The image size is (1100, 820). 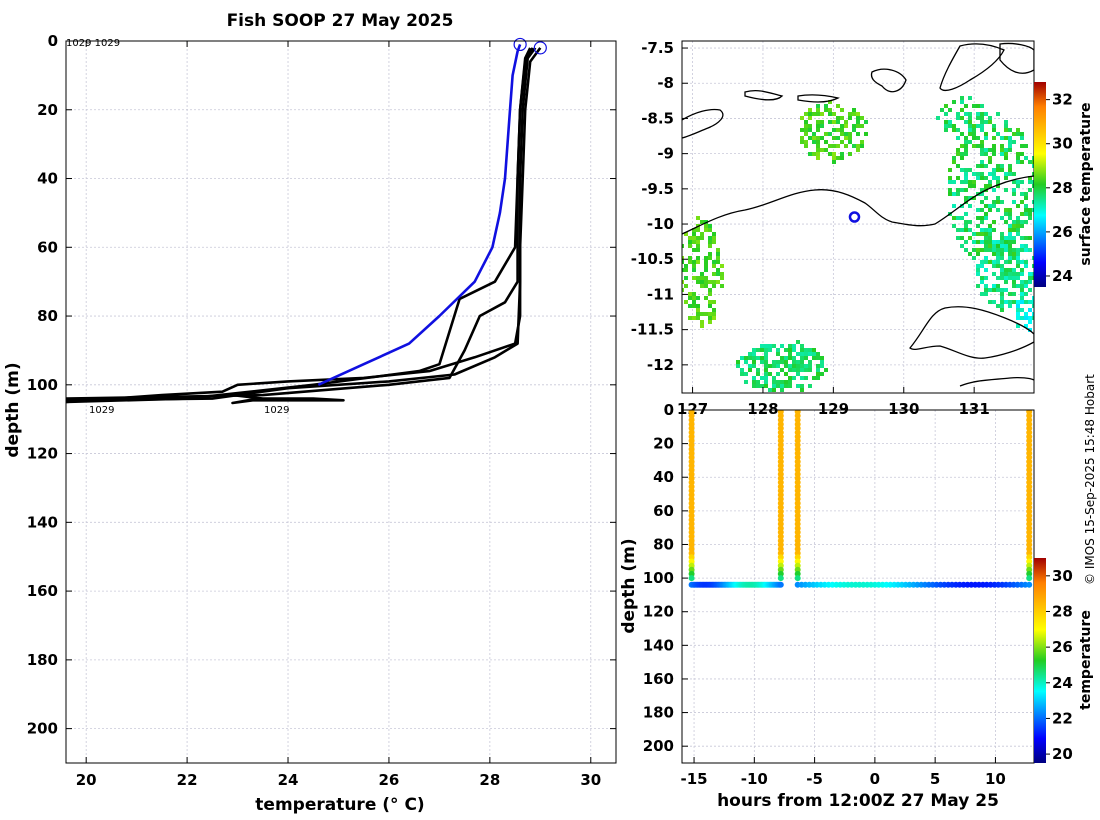 What do you see at coordinates (971, 332) in the screenshot?
I see `coastline-south-east` at bounding box center [971, 332].